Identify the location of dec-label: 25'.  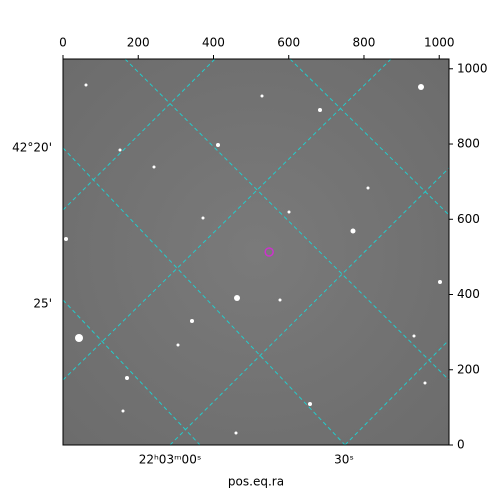
(42, 304).